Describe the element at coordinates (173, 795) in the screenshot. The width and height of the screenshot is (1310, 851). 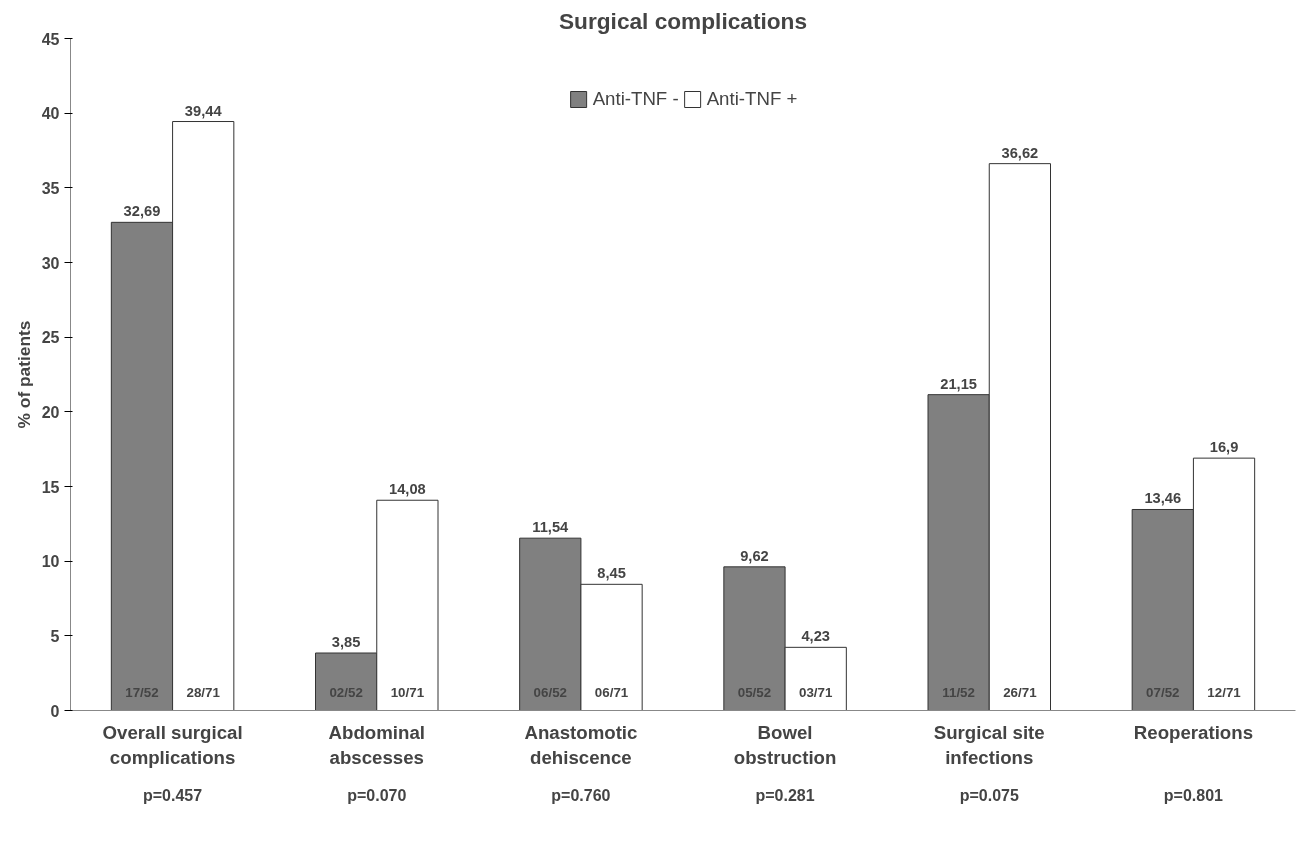
I see `text: p=0.457` at that location.